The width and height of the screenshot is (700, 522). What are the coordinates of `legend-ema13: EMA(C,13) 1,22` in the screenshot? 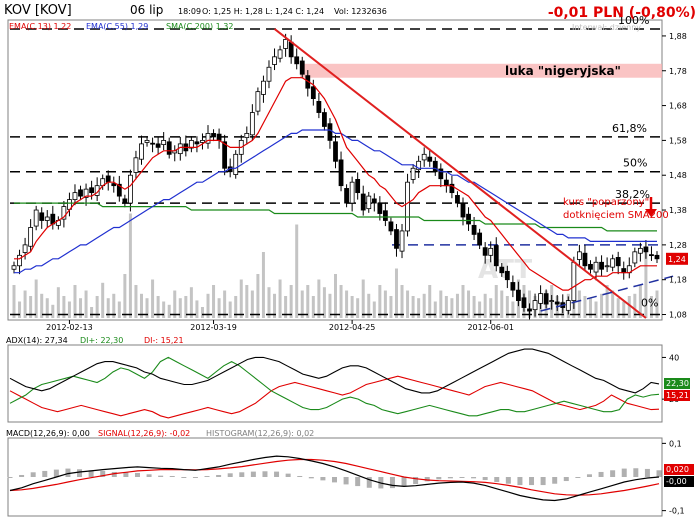 It's located at (40, 26).